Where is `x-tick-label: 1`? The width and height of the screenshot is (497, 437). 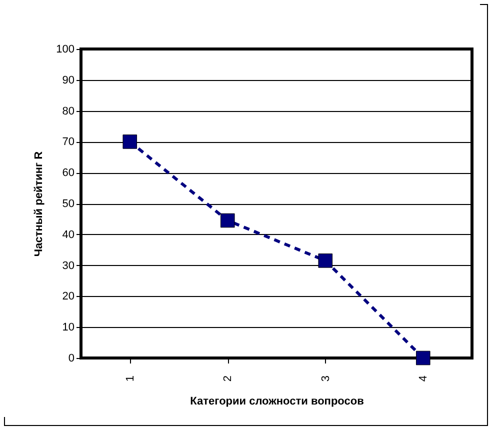
x-tick-label: 1 is located at coordinates (130, 379).